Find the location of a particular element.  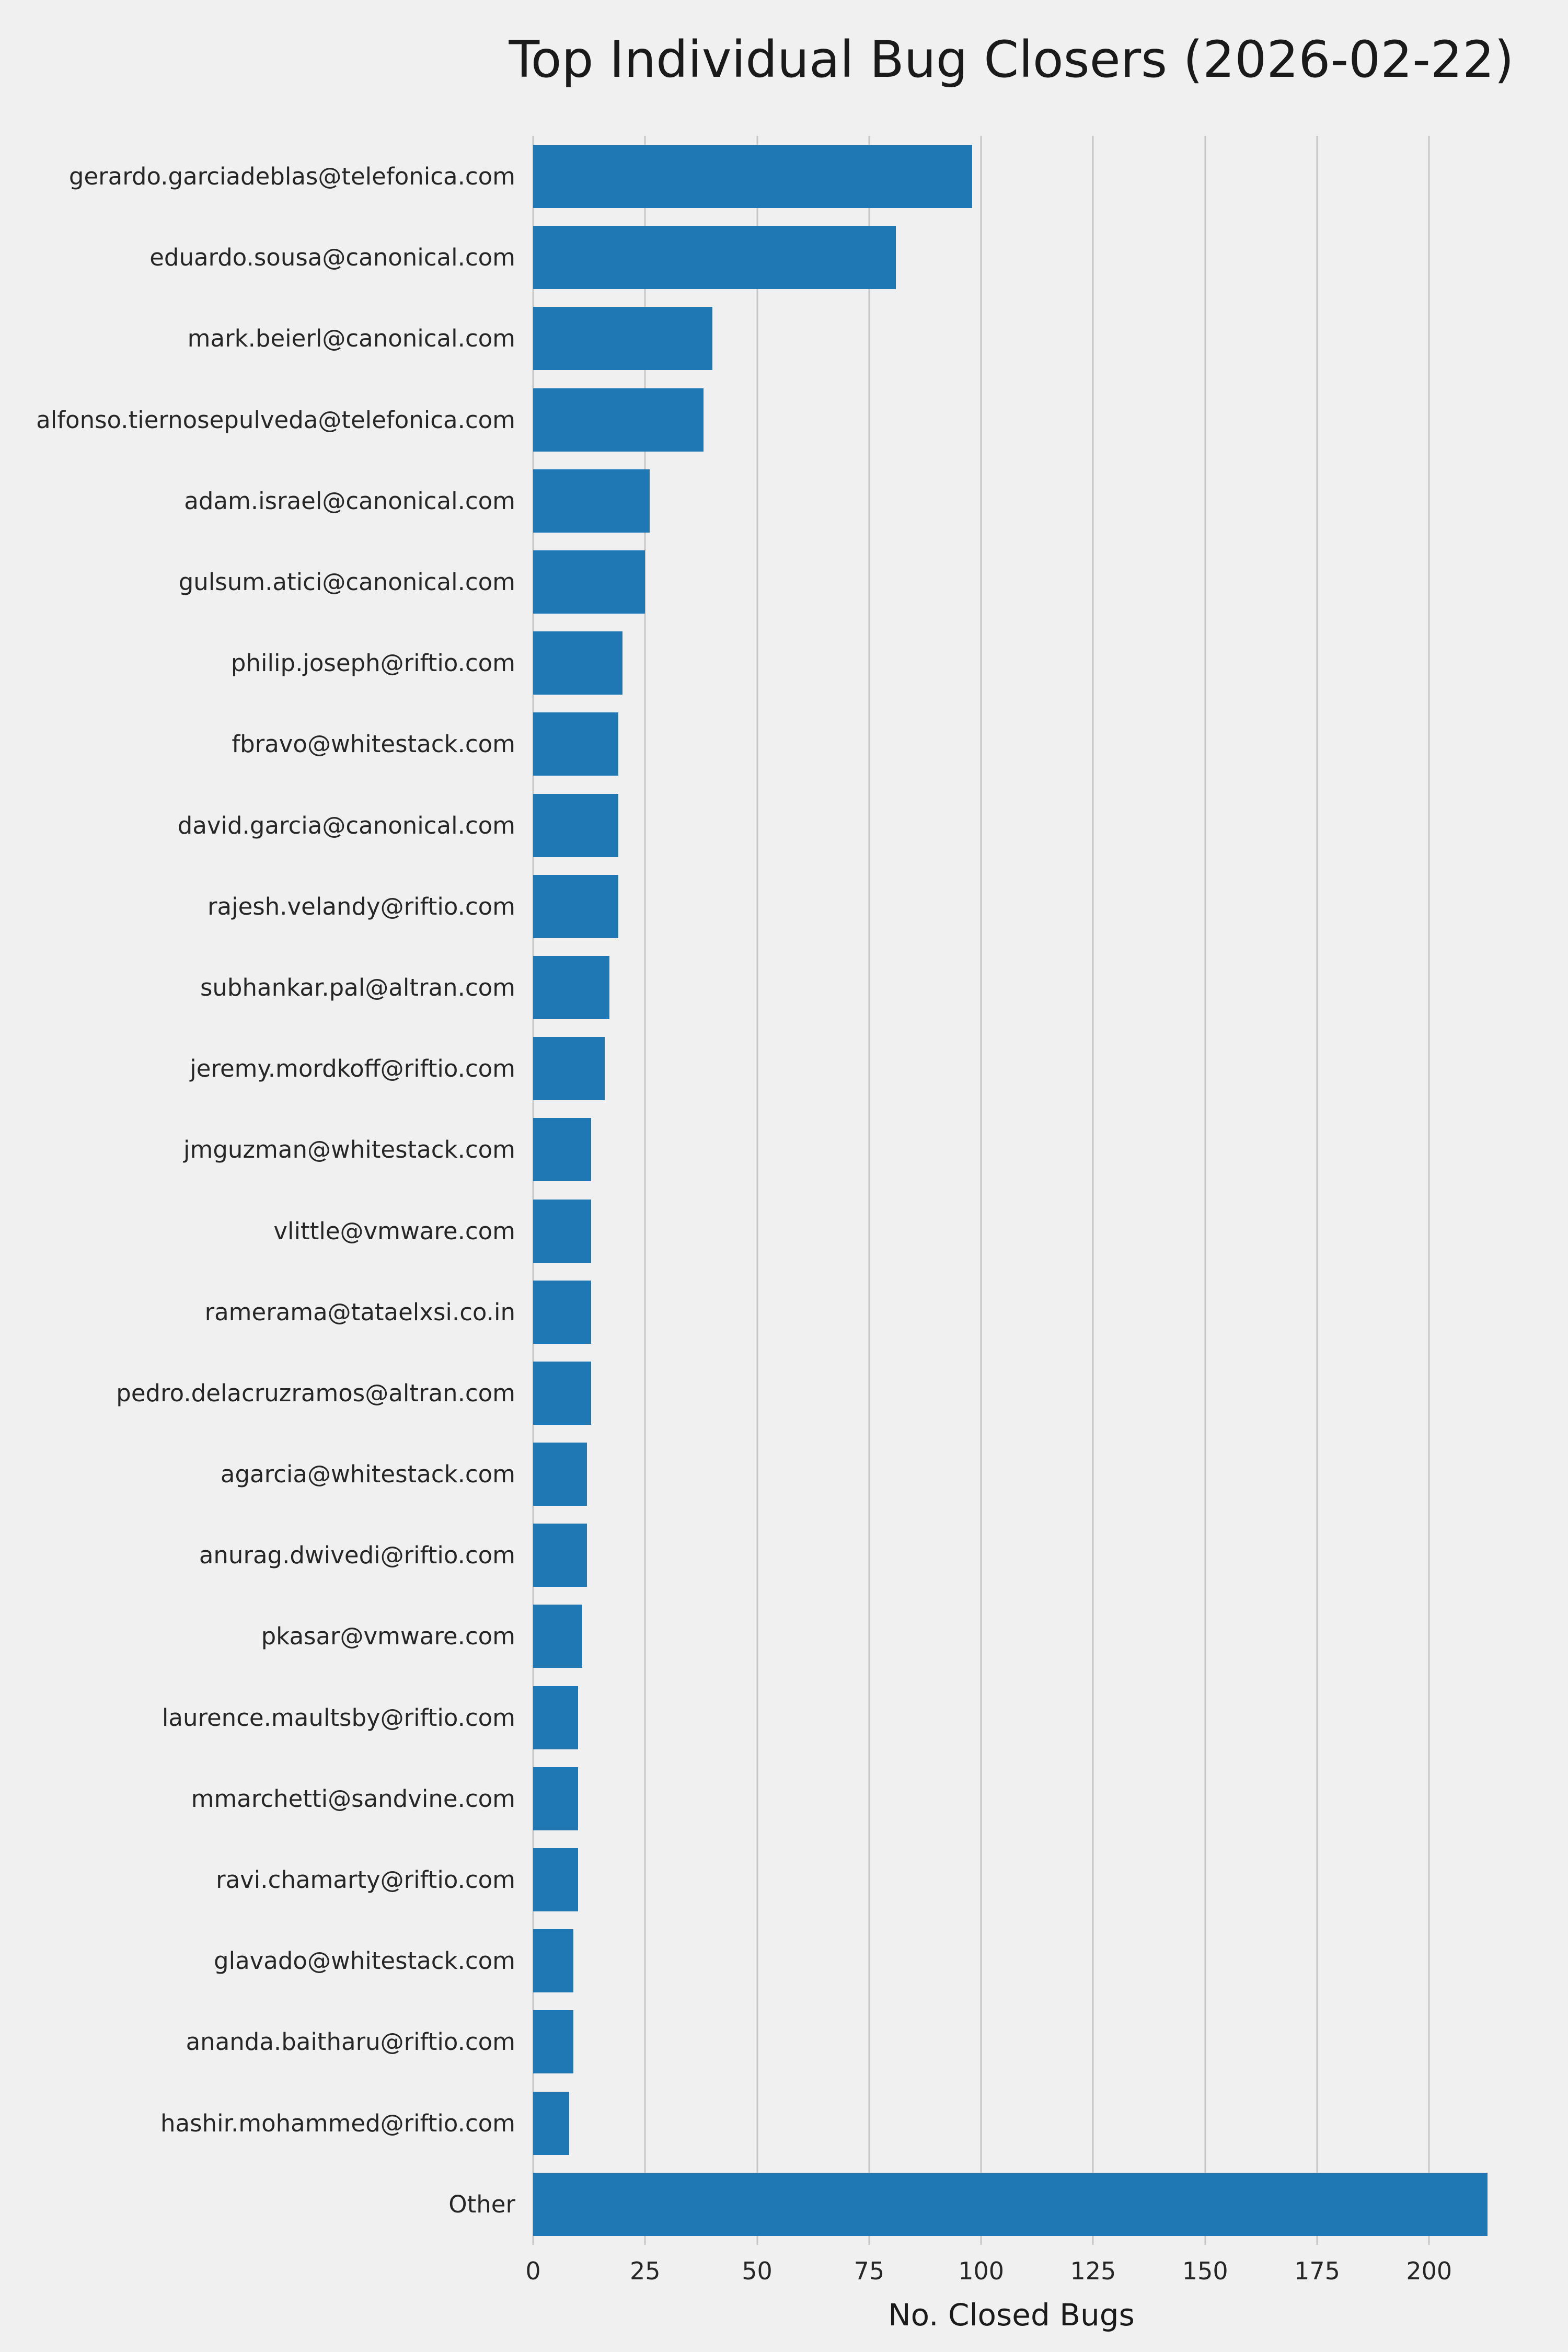

bar-row: Other is located at coordinates (969, 2204).